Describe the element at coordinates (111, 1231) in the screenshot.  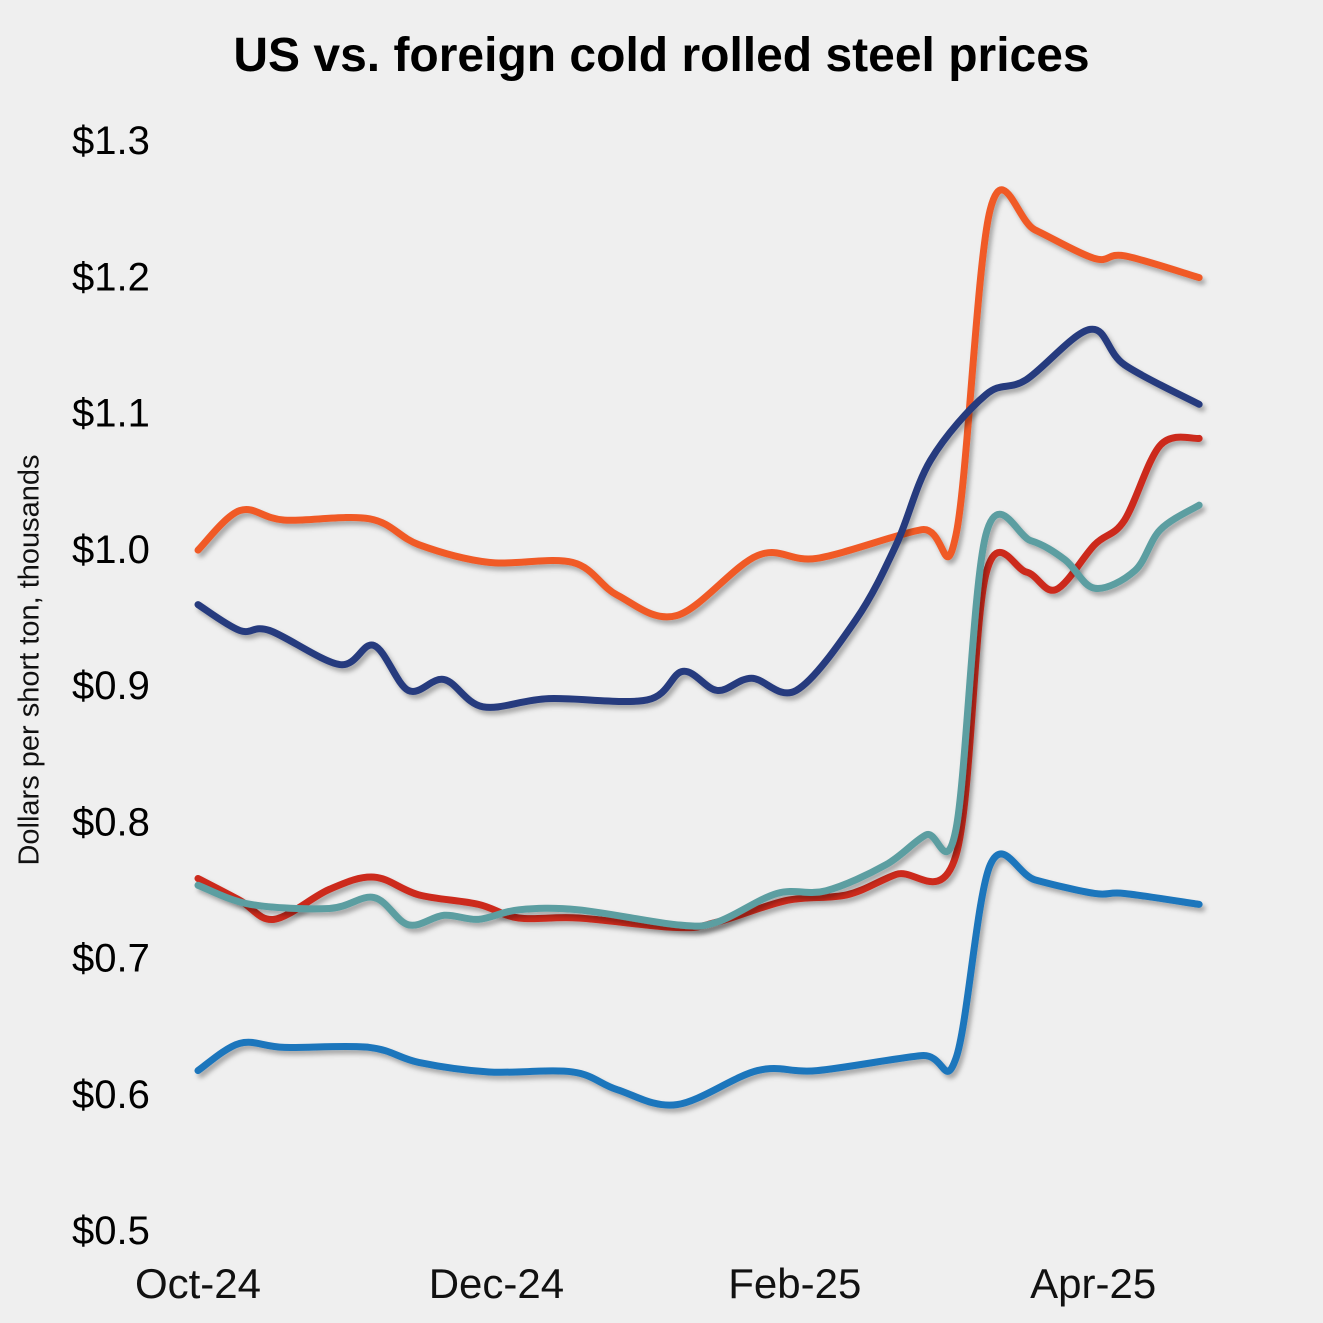
I see `y-tick-label: $0.5` at that location.